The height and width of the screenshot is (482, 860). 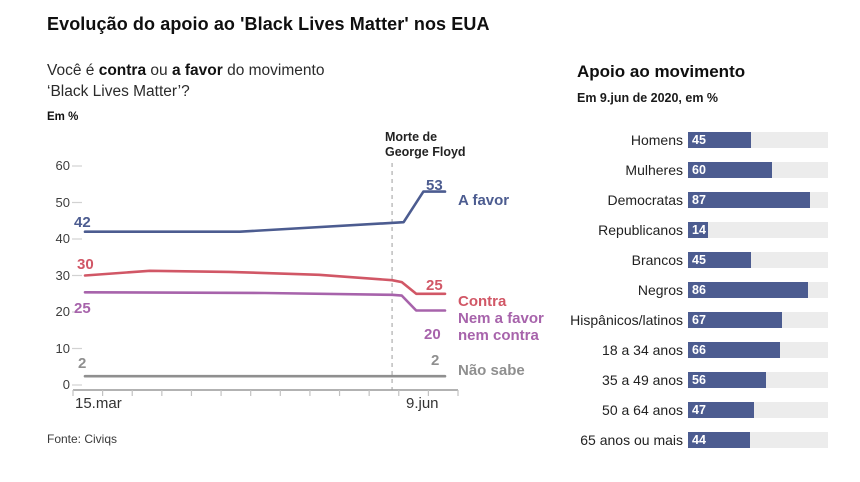 I want to click on question-line2: ‘Black Lives Matter’?, so click(x=118, y=91).